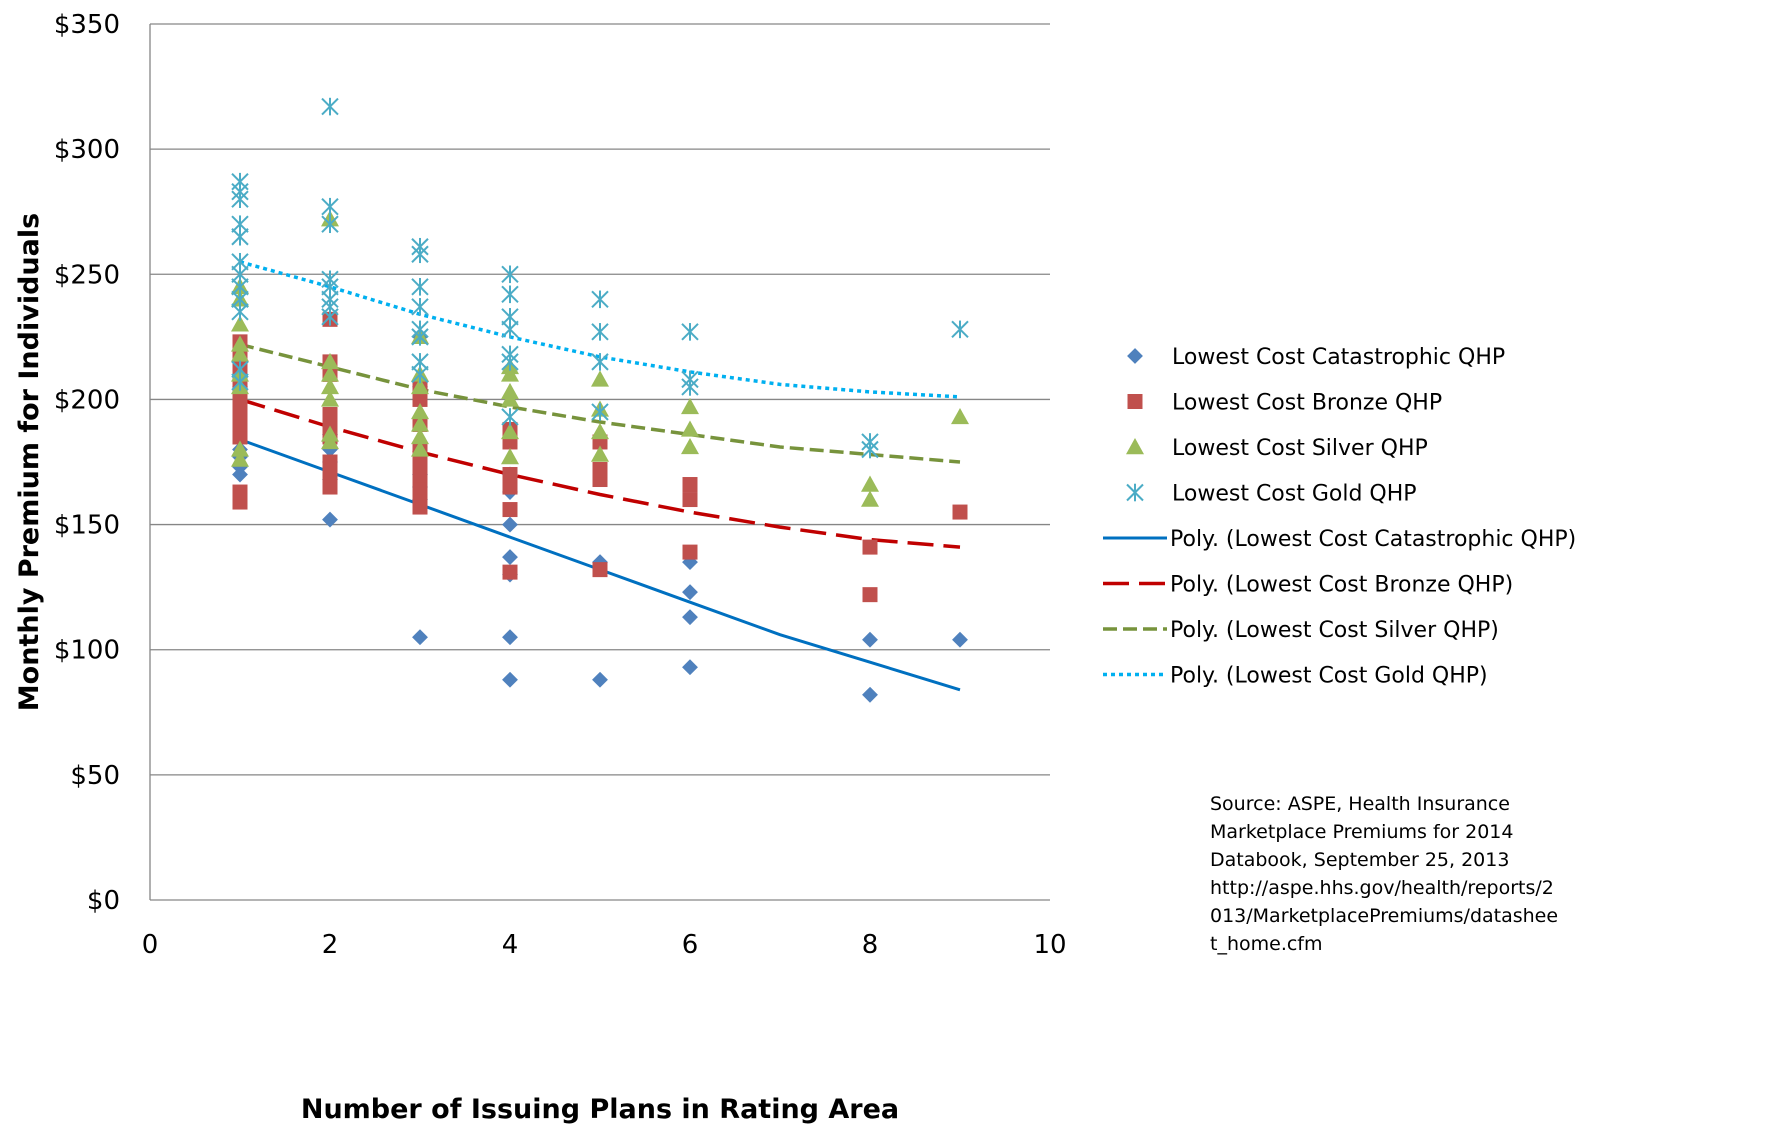 The width and height of the screenshot is (1767, 1136). What do you see at coordinates (600, 473) in the screenshot?
I see `trendline` at bounding box center [600, 473].